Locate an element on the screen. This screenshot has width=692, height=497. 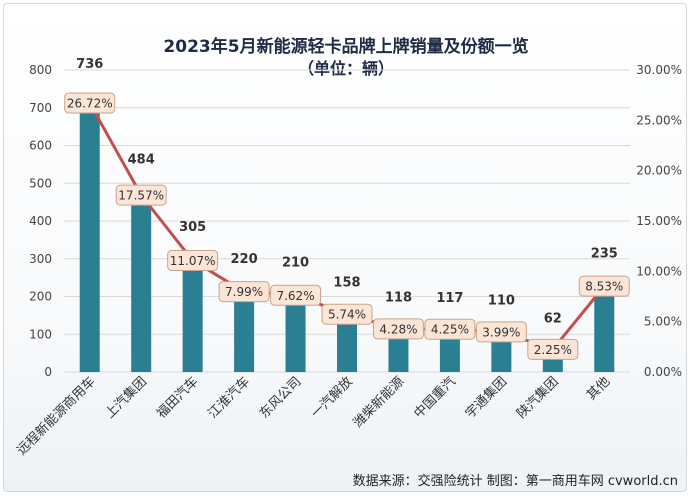
share-value-label: 3.99% is located at coordinates (501, 332).